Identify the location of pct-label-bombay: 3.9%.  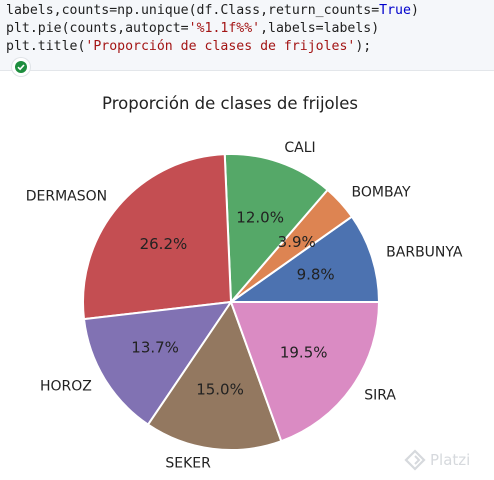
(297, 242).